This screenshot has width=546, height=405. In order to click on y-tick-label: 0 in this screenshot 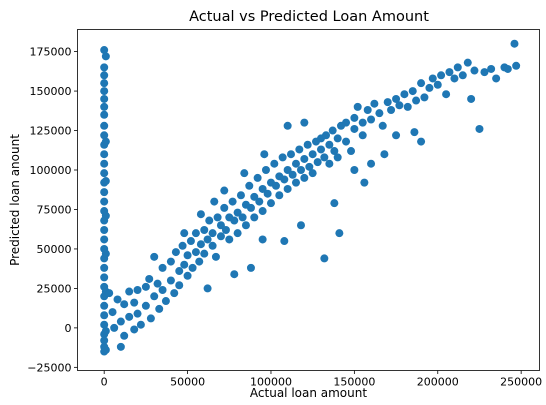, I will do `click(68, 328)`.